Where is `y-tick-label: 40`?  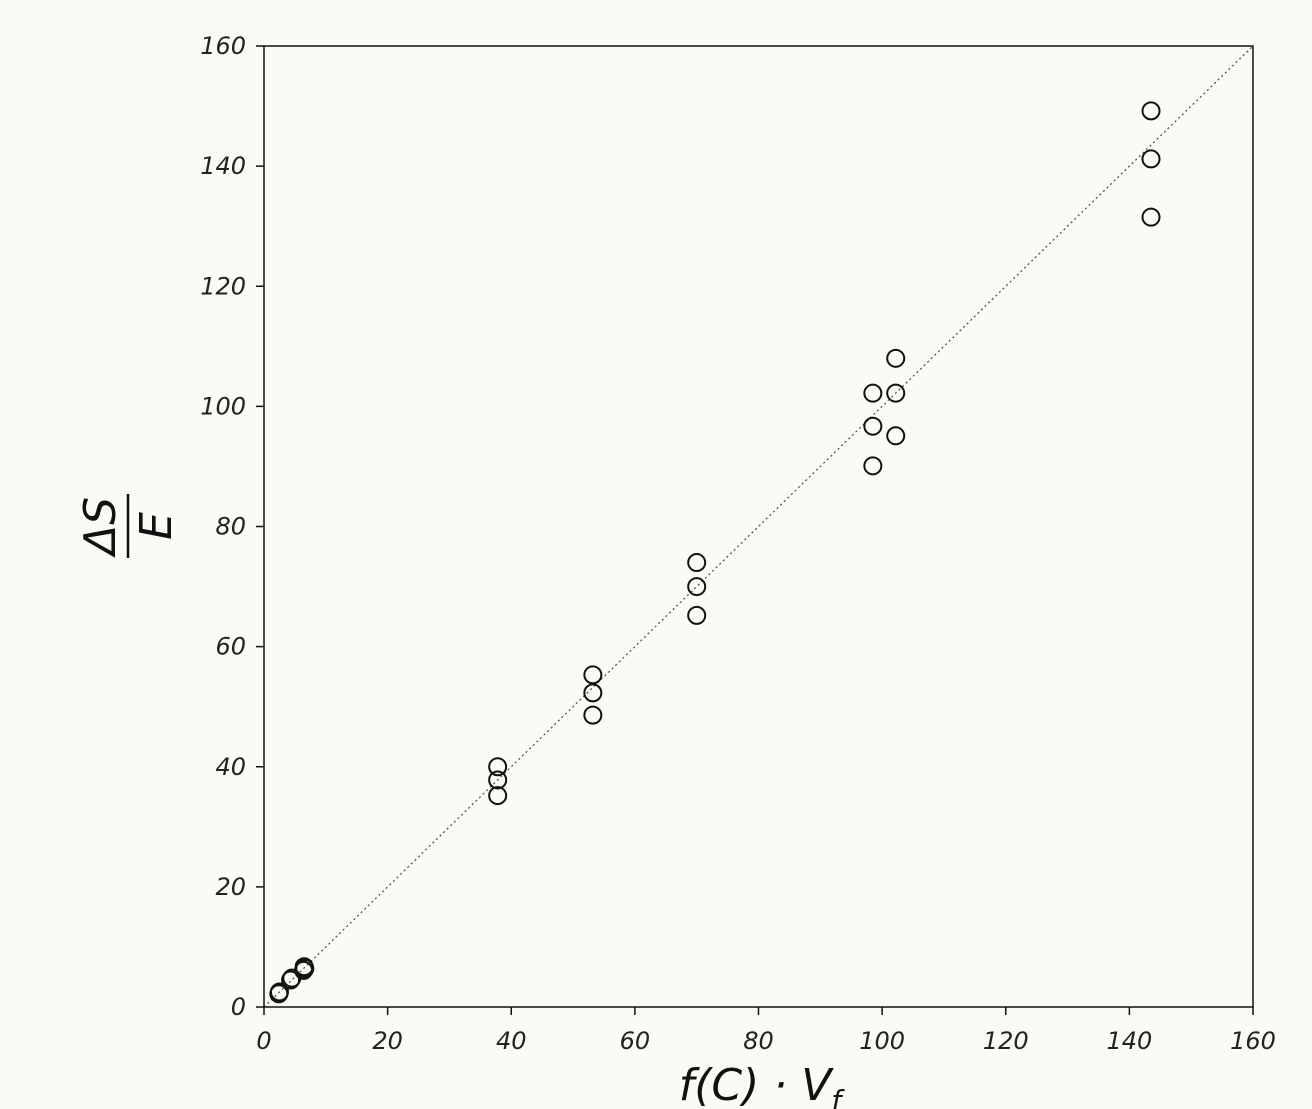
y-tick-label: 40 is located at coordinates (230, 767).